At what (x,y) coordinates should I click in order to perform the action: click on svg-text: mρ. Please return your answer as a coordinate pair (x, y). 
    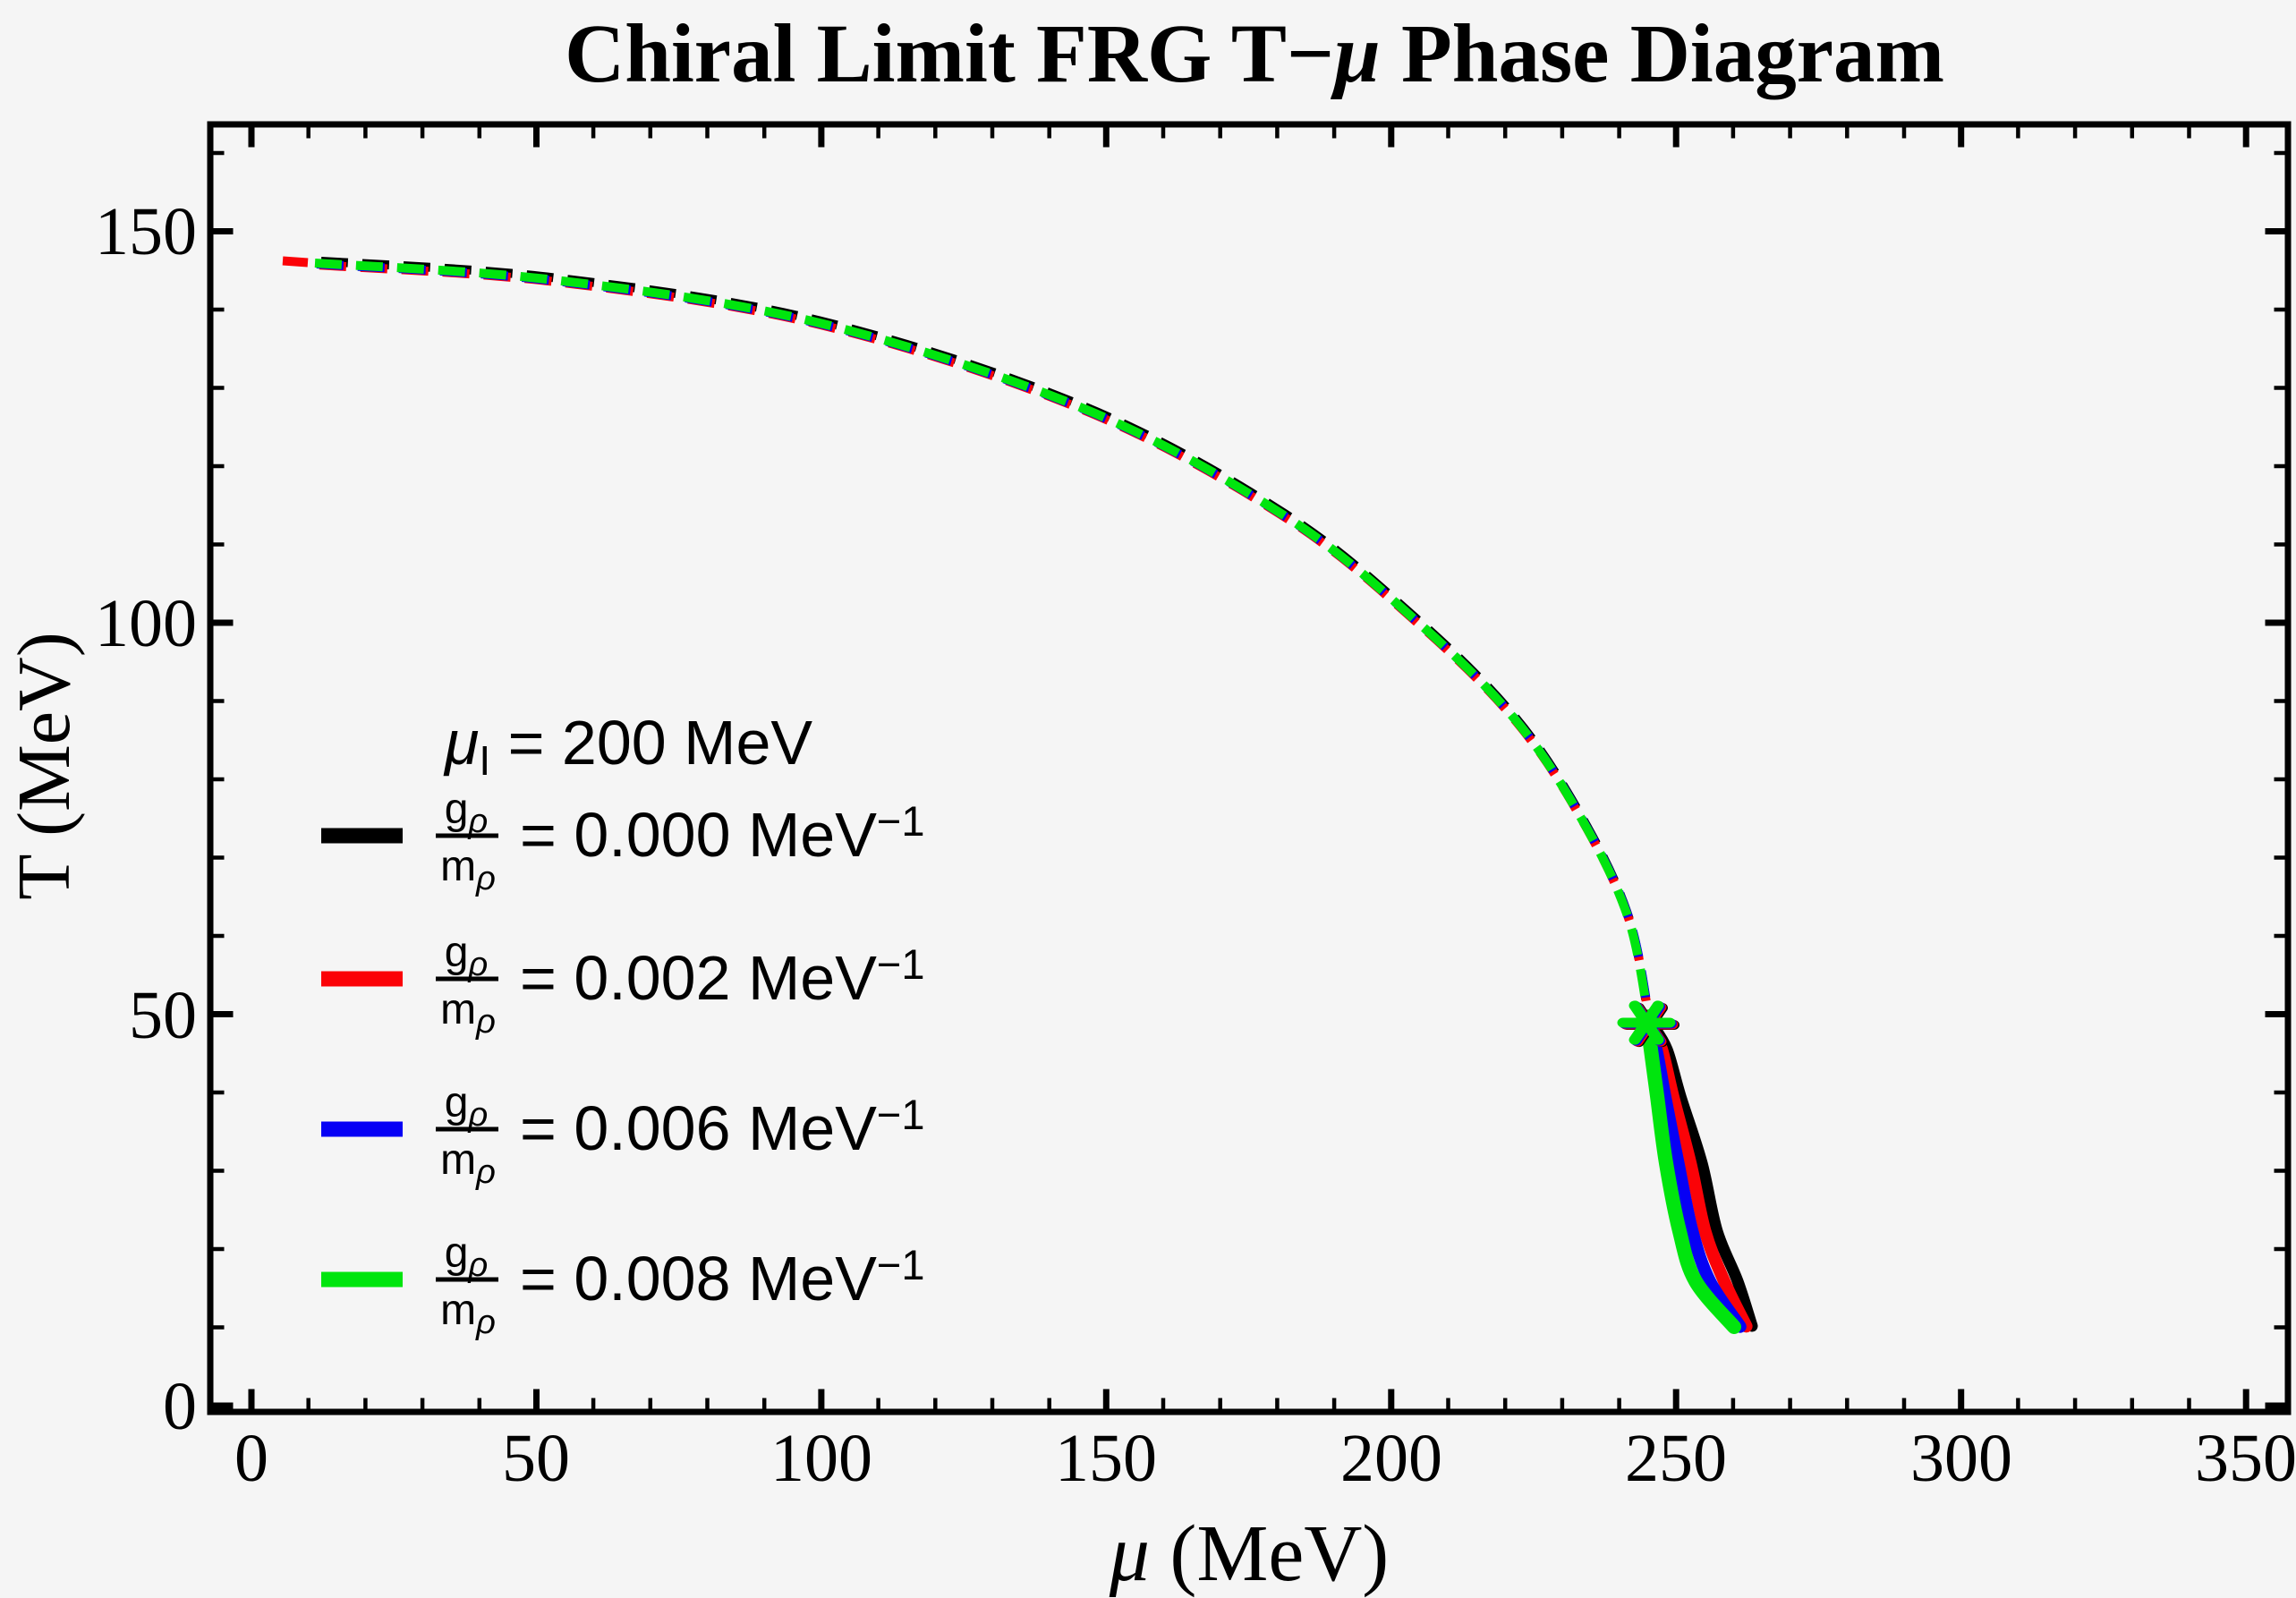
    Looking at the image, I should click on (468, 1314).